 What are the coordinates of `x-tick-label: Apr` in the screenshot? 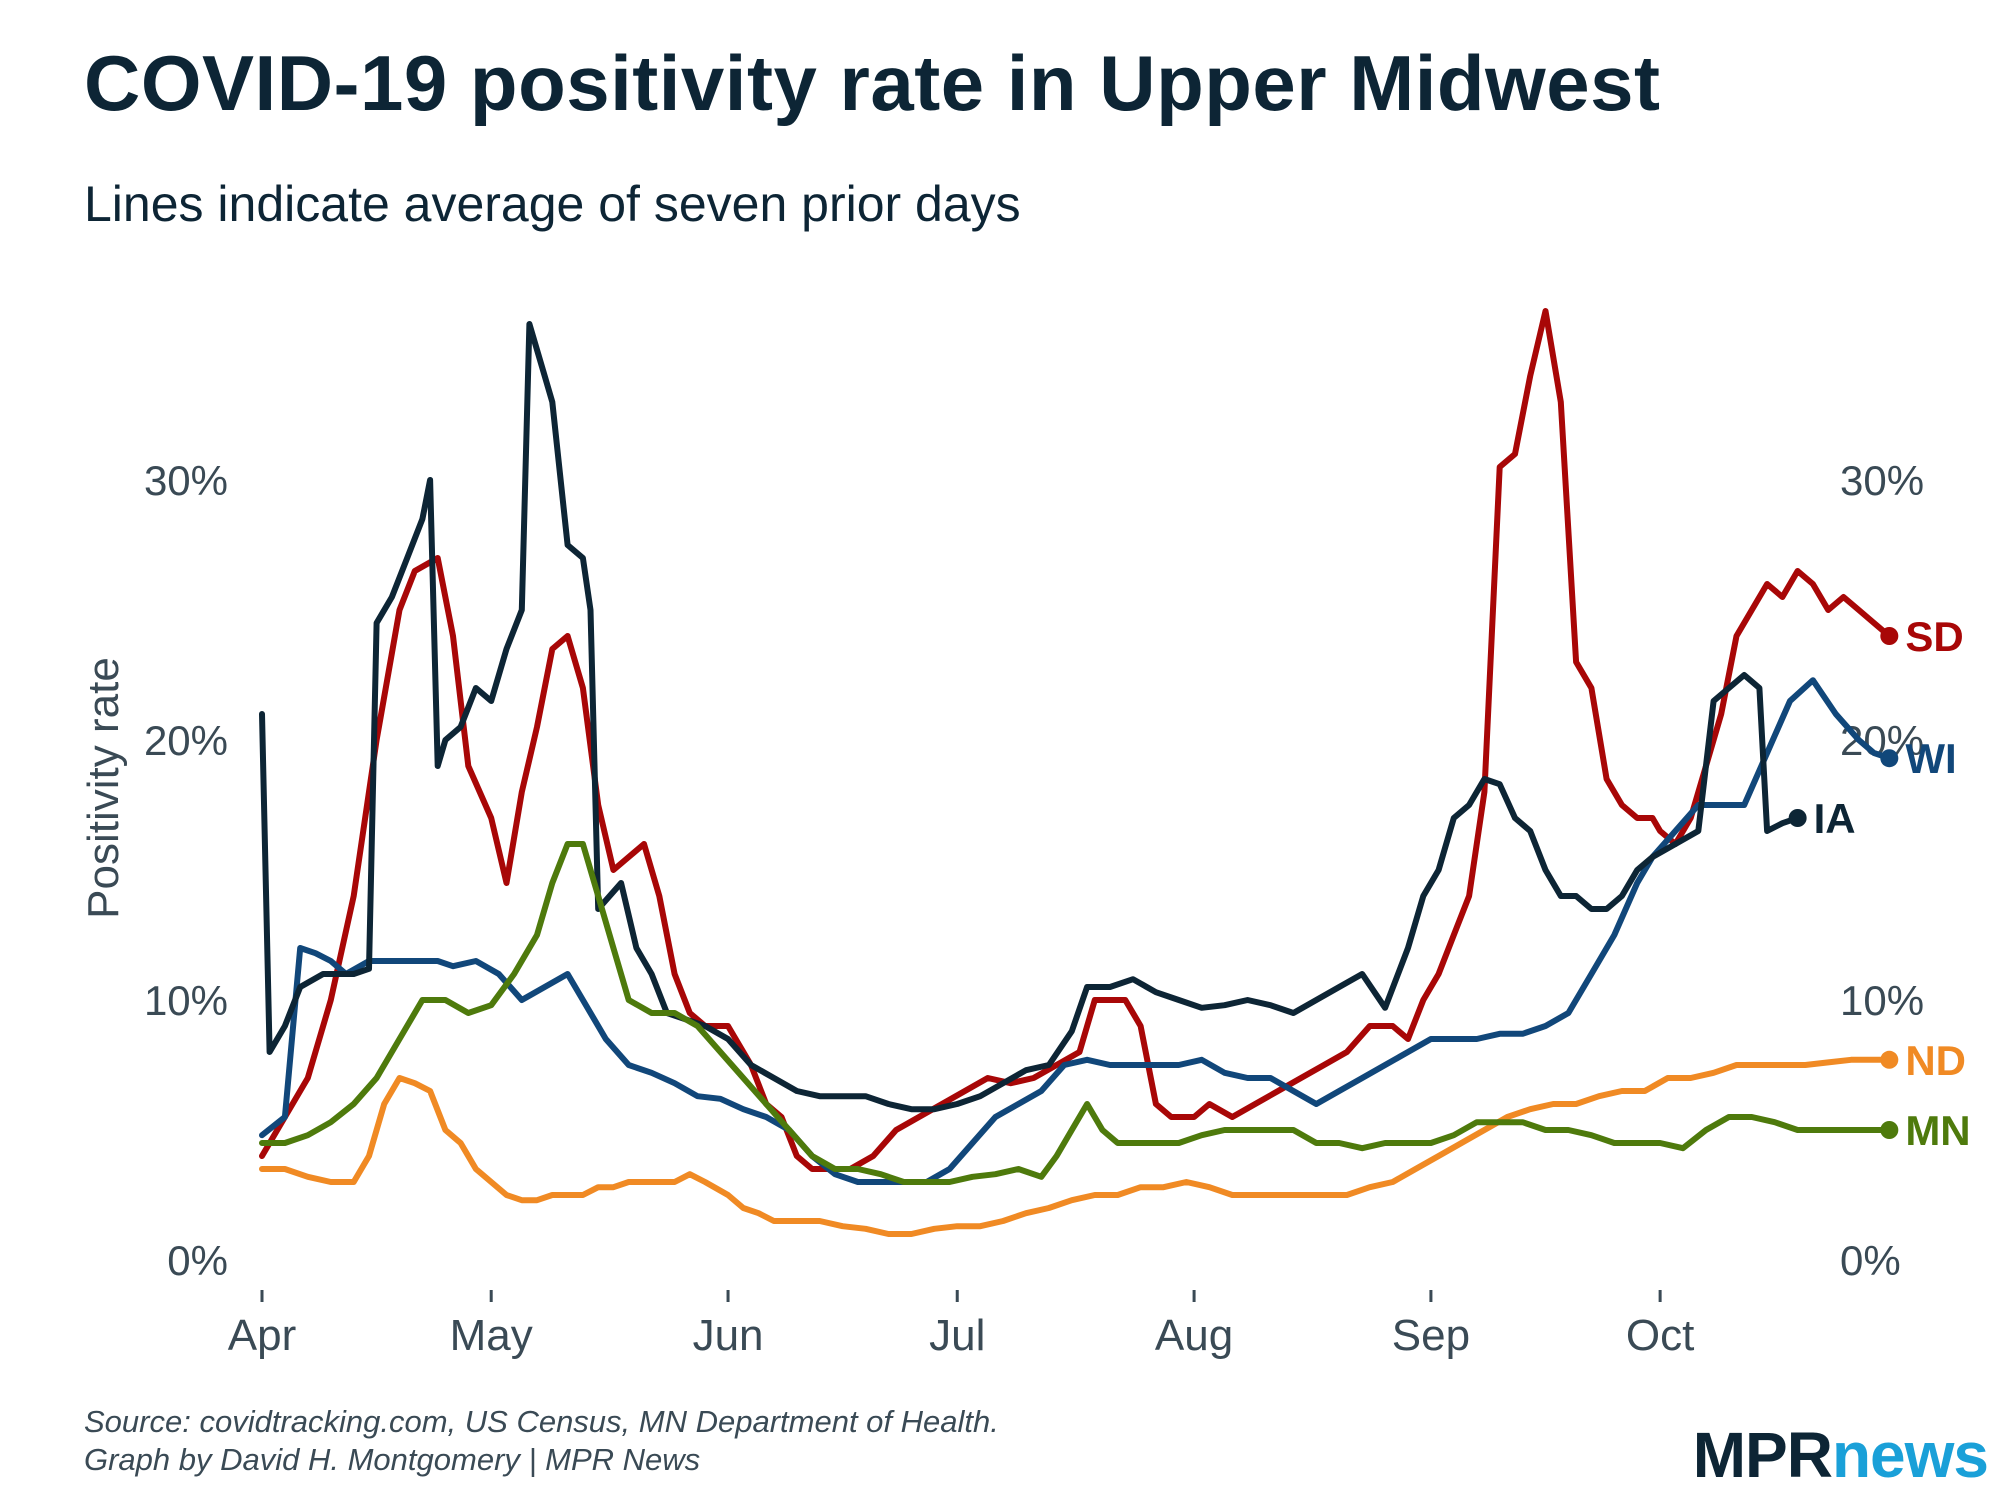 It's located at (262, 1335).